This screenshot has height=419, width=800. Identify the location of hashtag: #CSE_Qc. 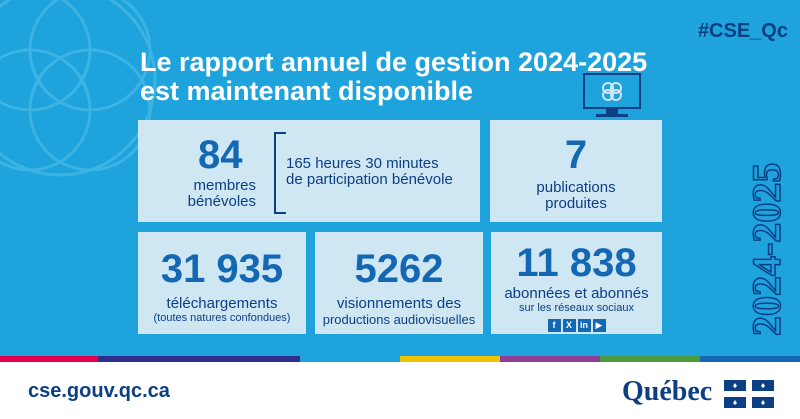
(742, 31).